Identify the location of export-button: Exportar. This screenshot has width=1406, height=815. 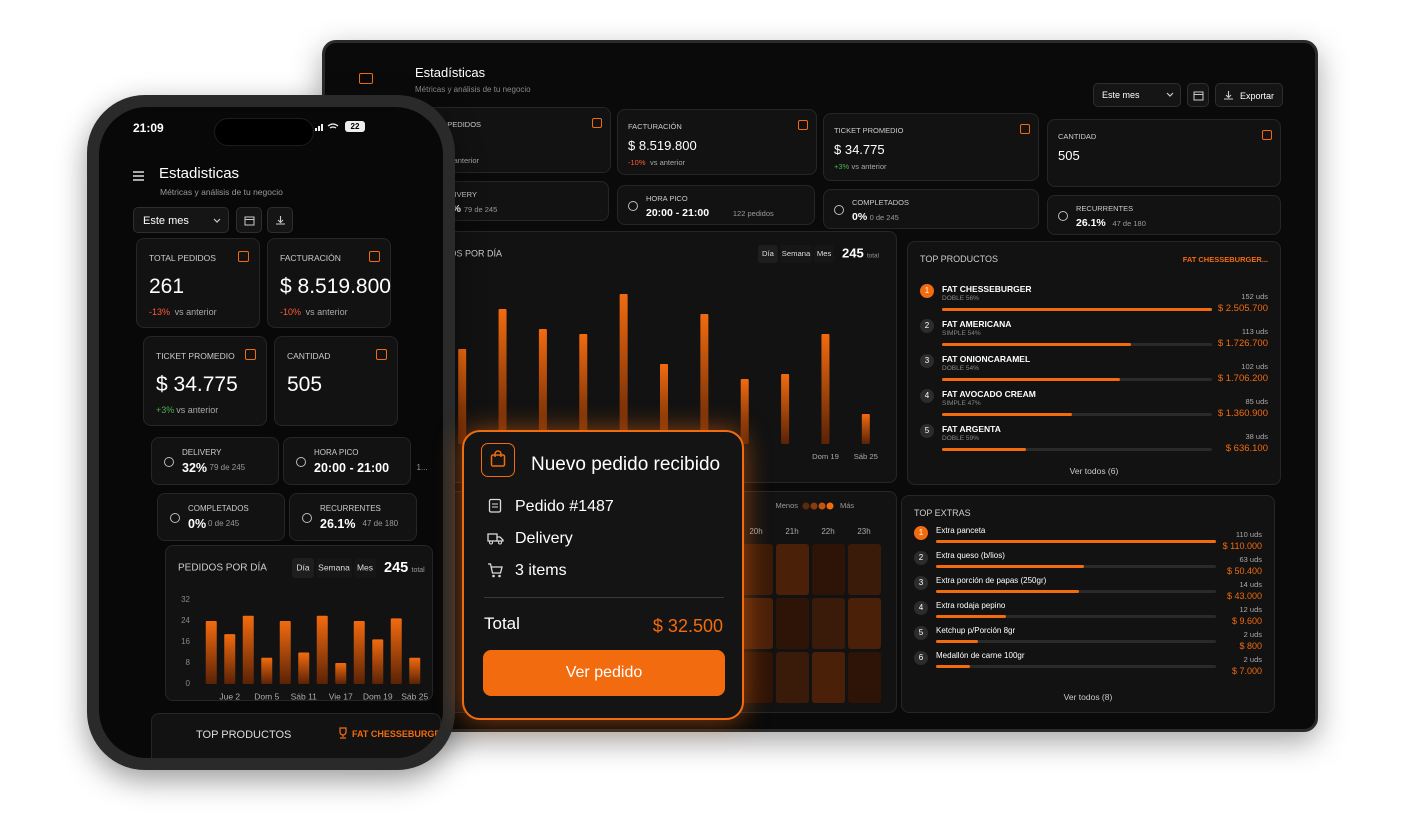
(1249, 95).